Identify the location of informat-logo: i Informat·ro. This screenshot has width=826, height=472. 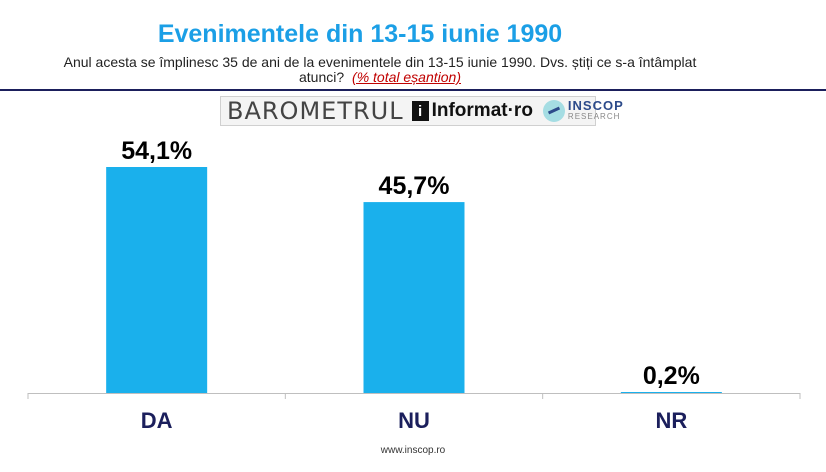
(472, 111).